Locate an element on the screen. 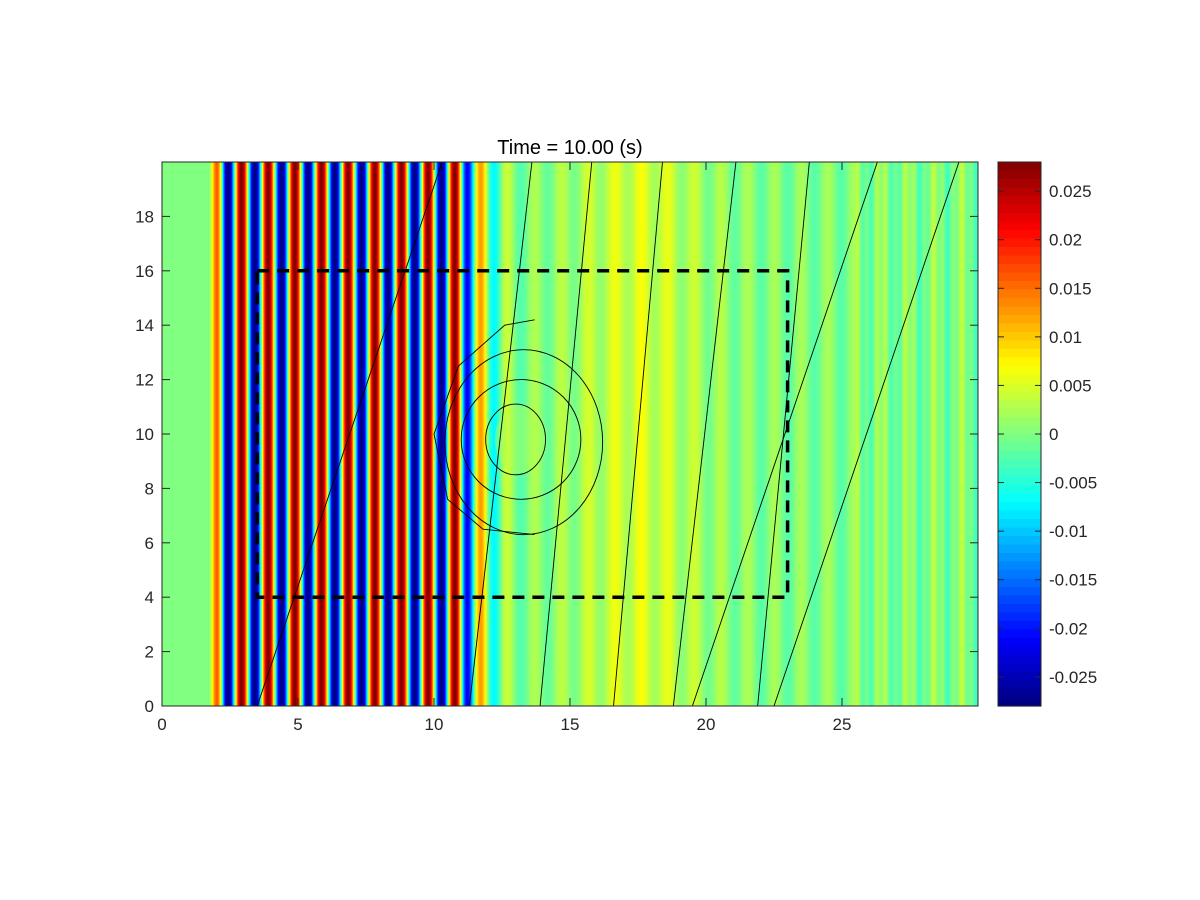  colorbar-tick-label: 0.015 is located at coordinates (1070, 288).